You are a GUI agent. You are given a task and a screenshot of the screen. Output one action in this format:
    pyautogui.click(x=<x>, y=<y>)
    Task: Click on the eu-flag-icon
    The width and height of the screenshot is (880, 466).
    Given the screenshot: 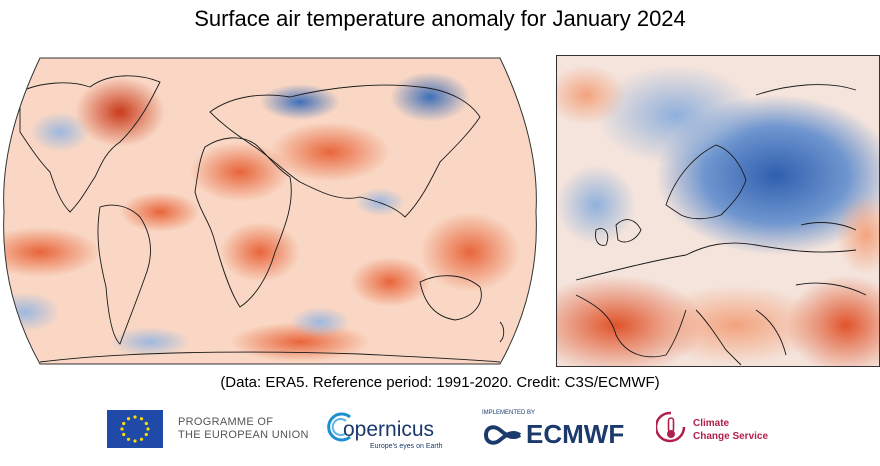 What is the action you would take?
    pyautogui.click(x=135, y=429)
    